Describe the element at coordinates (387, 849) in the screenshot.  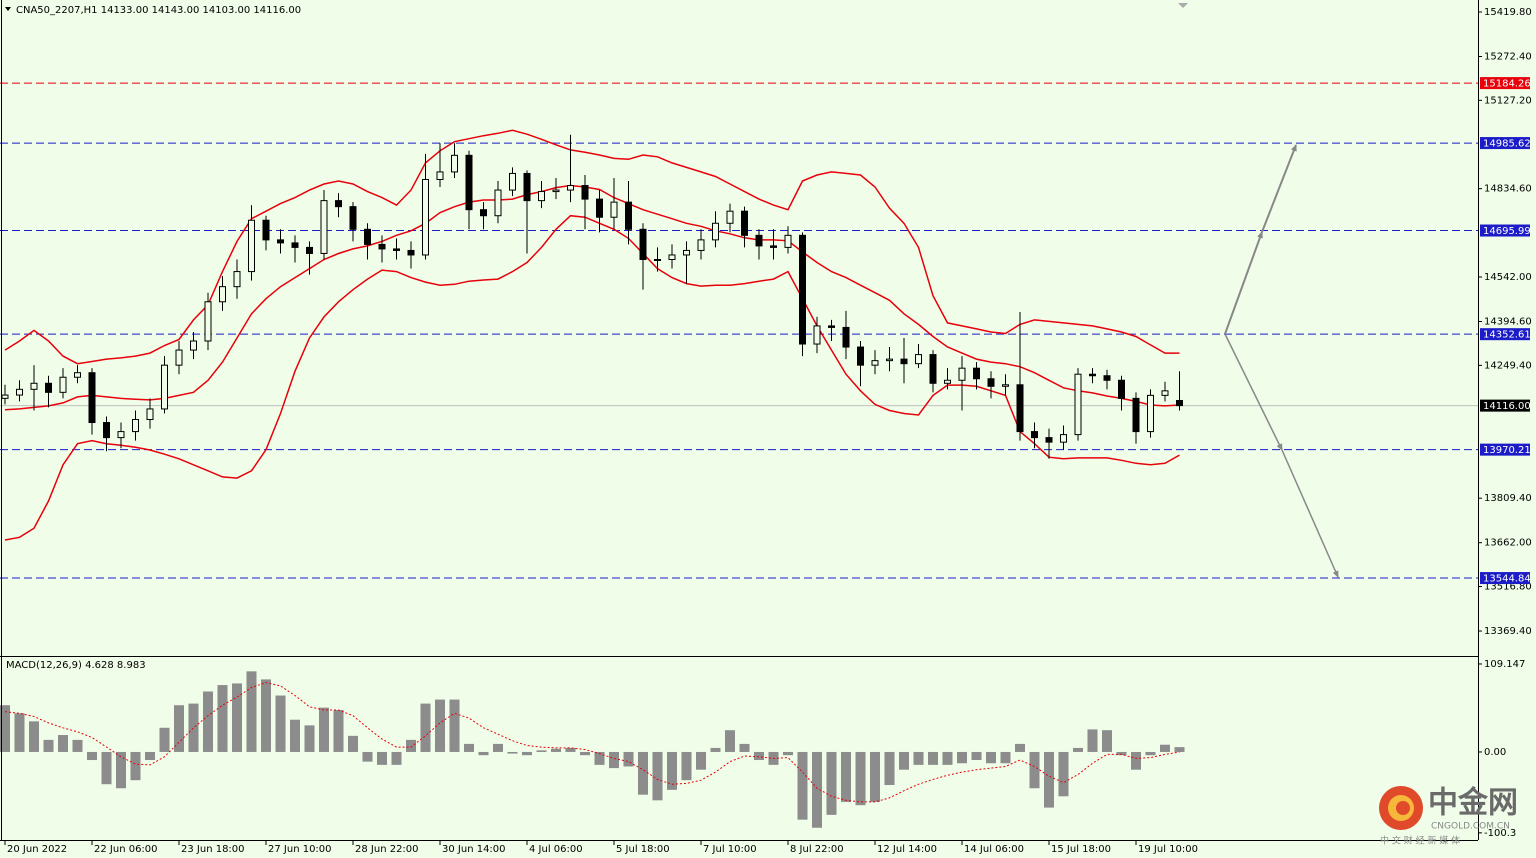
I see `x-tick-label: 28 Jun 22:00` at that location.